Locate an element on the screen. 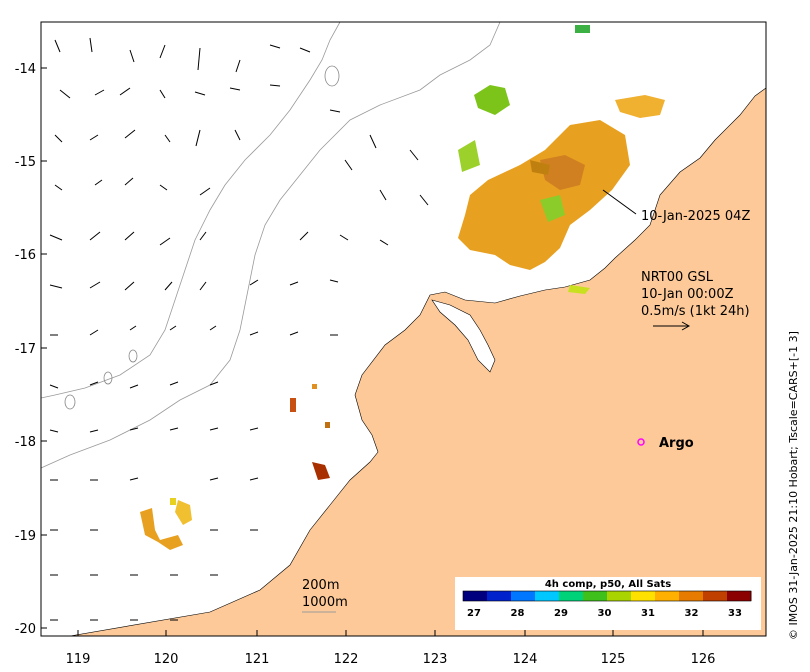  peninsula-inlet is located at coordinates (463, 336).